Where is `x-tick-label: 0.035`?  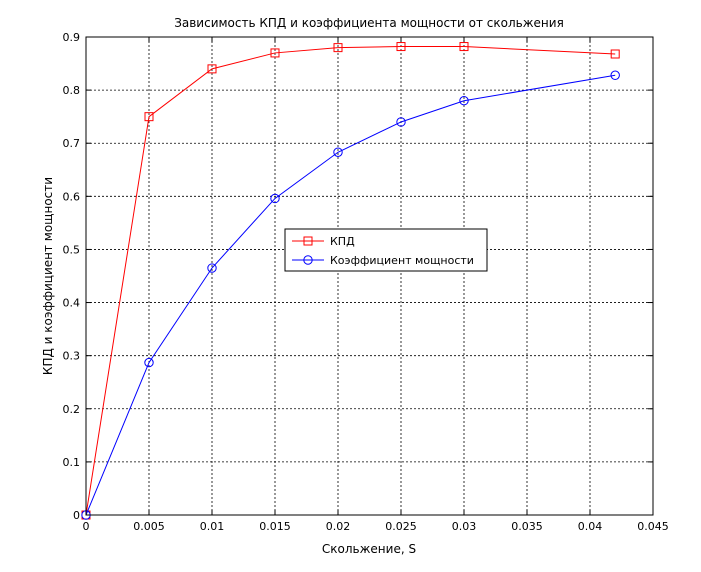
x-tick-label: 0.035 is located at coordinates (527, 526).